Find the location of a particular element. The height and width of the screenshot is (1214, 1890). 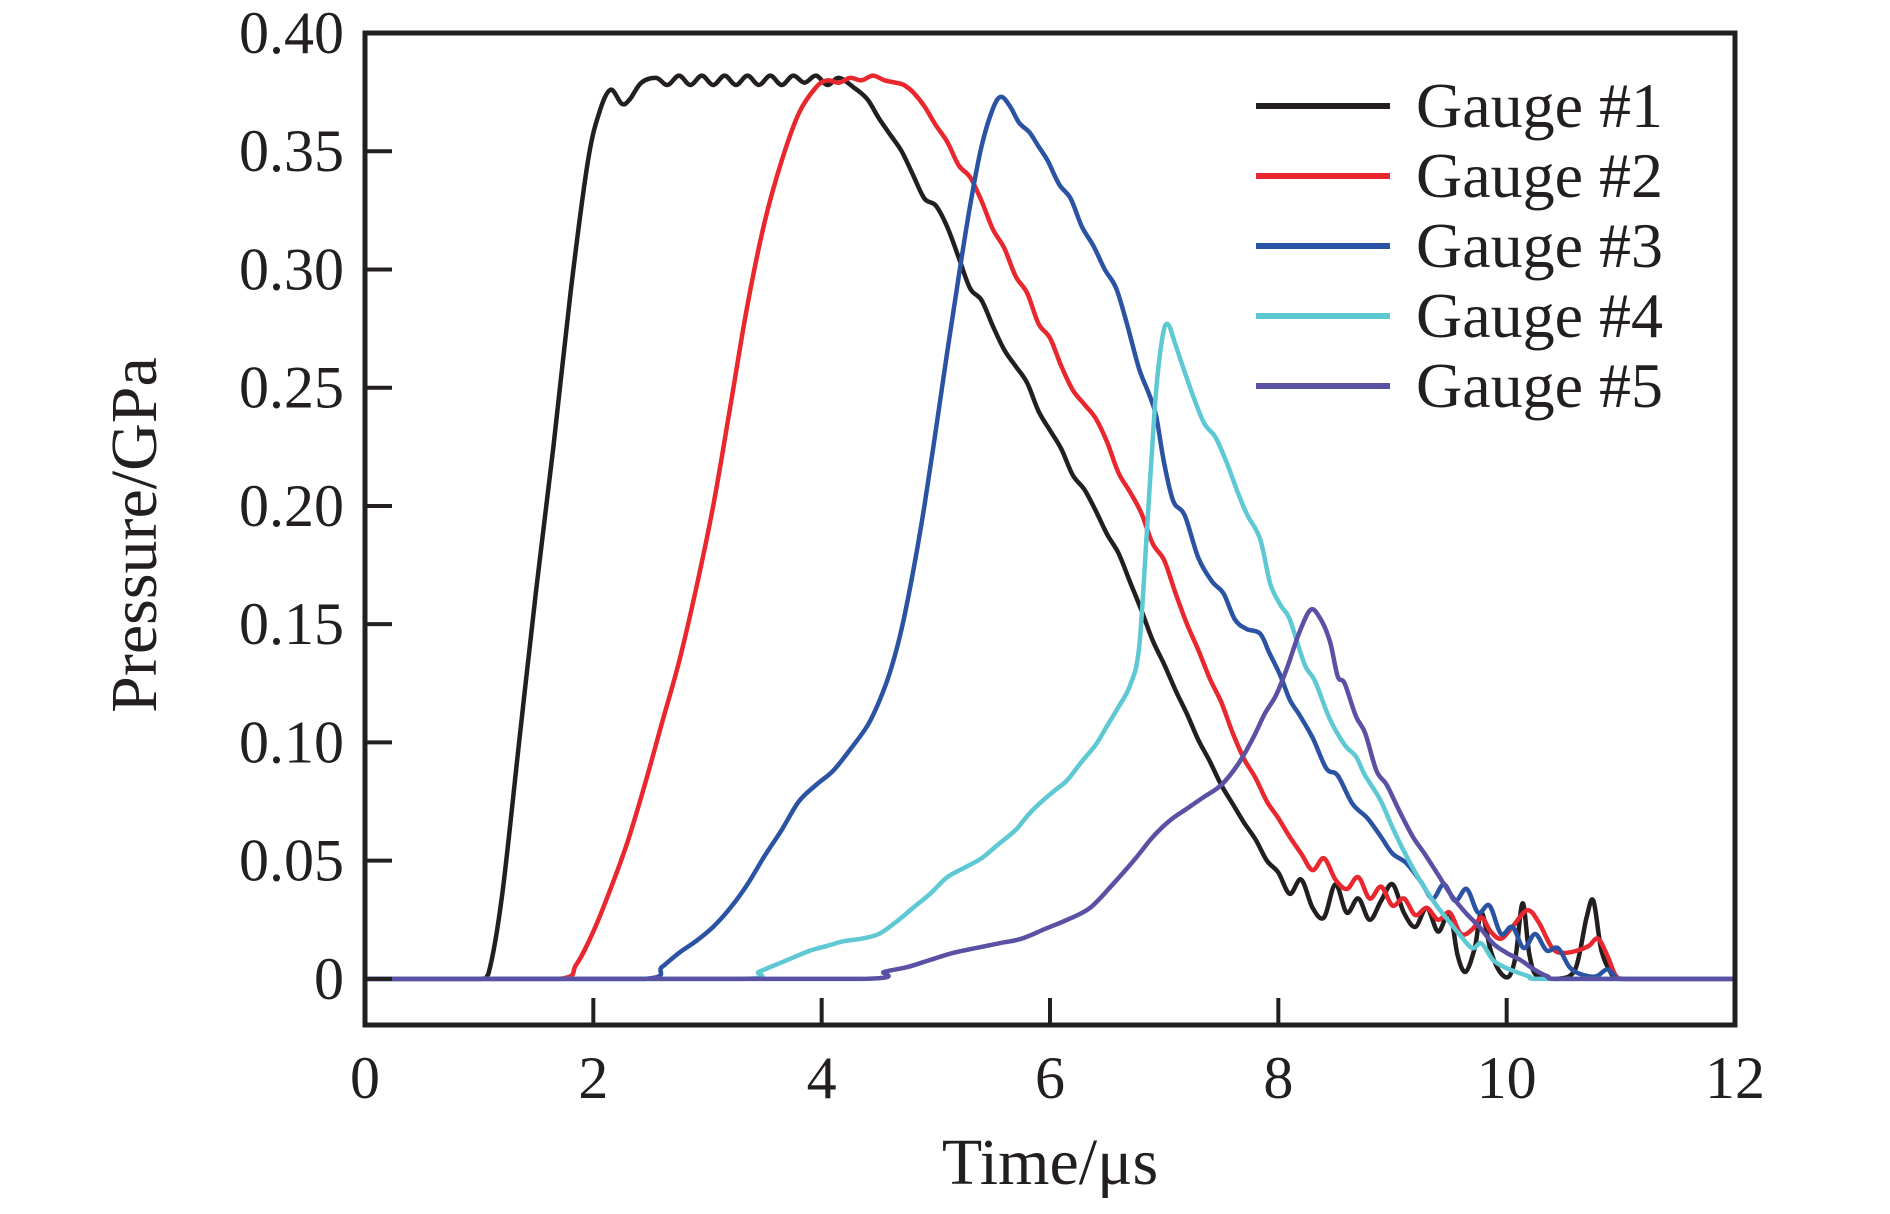

x-tick-label: 0 is located at coordinates (365, 1078).